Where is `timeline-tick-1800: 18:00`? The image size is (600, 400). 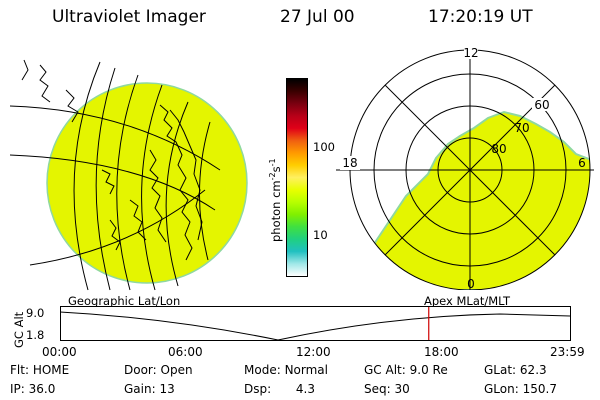
timeline-tick-1800: 18:00 is located at coordinates (441, 352).